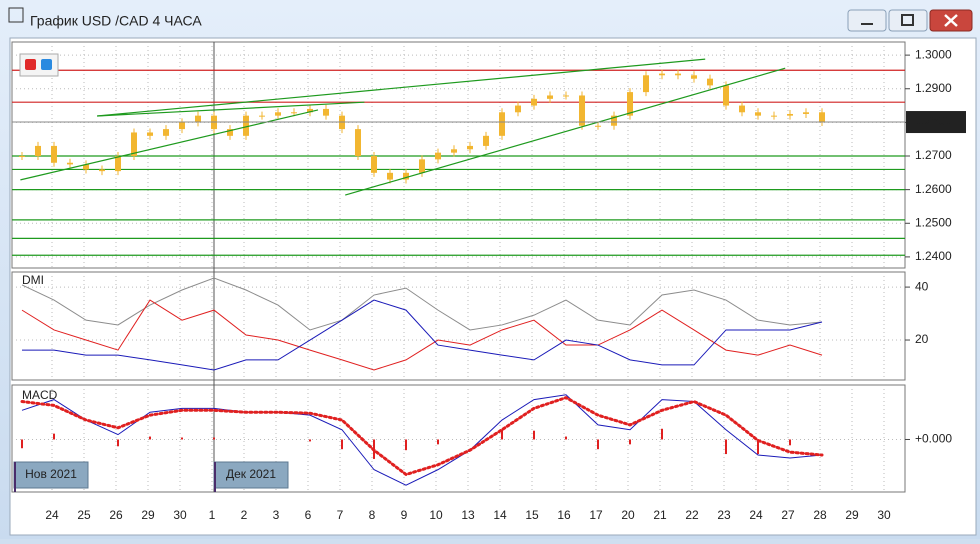 The height and width of the screenshot is (544, 980). I want to click on legend-blue, so click(46, 64).